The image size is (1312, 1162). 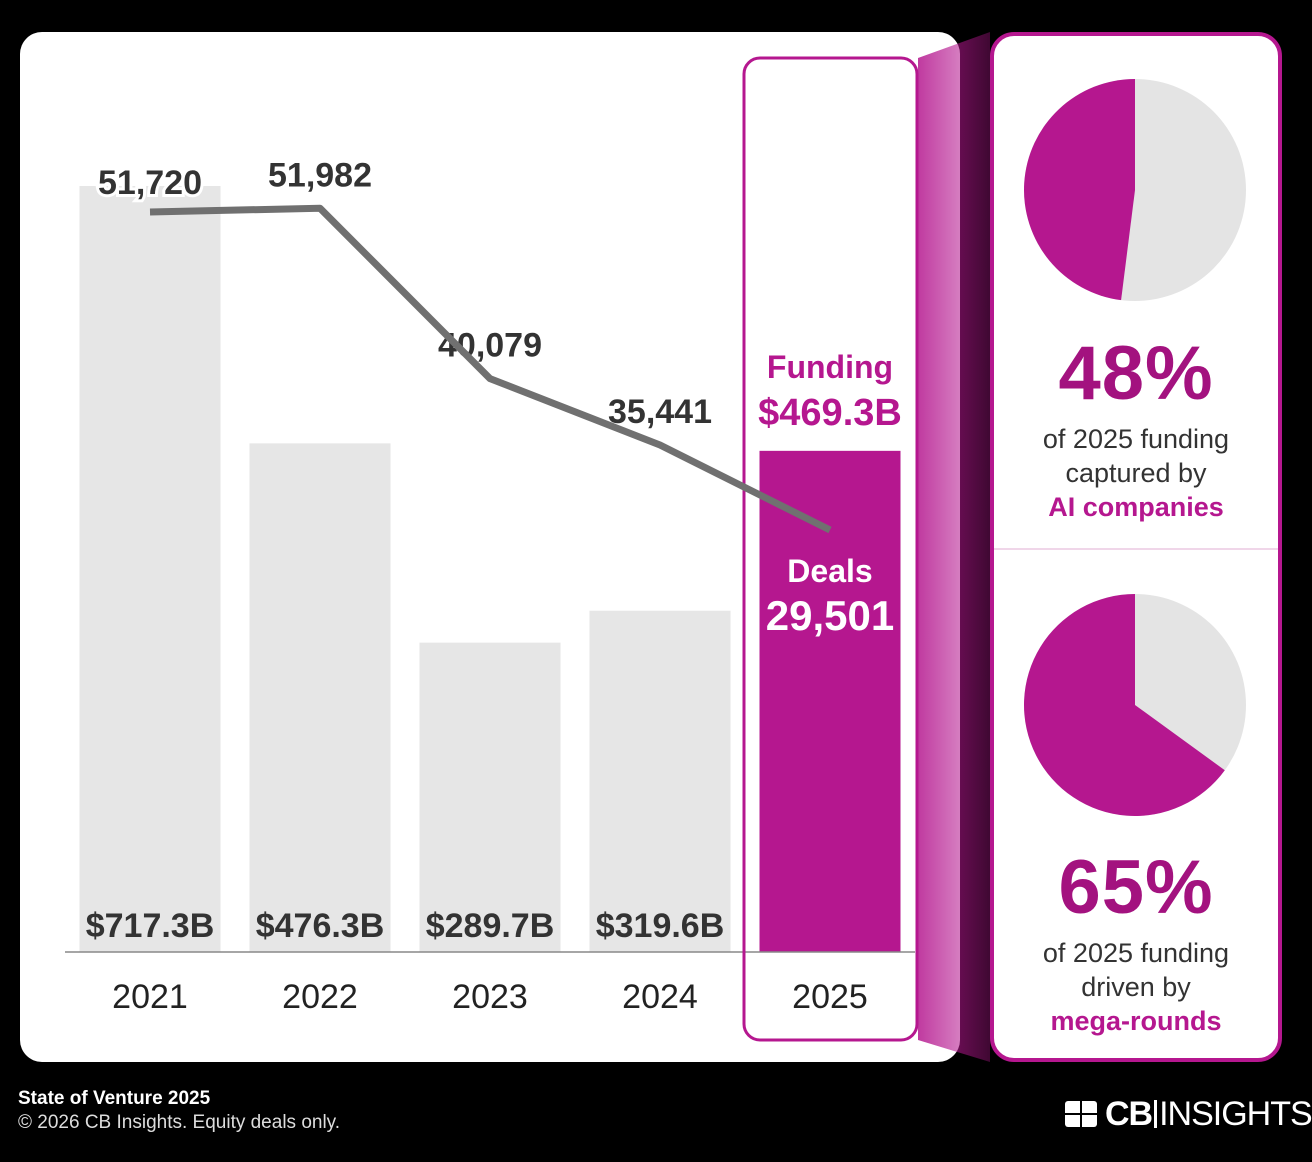 What do you see at coordinates (1136, 439) in the screenshot?
I see `stat-ai-line1: of 2025 funding` at bounding box center [1136, 439].